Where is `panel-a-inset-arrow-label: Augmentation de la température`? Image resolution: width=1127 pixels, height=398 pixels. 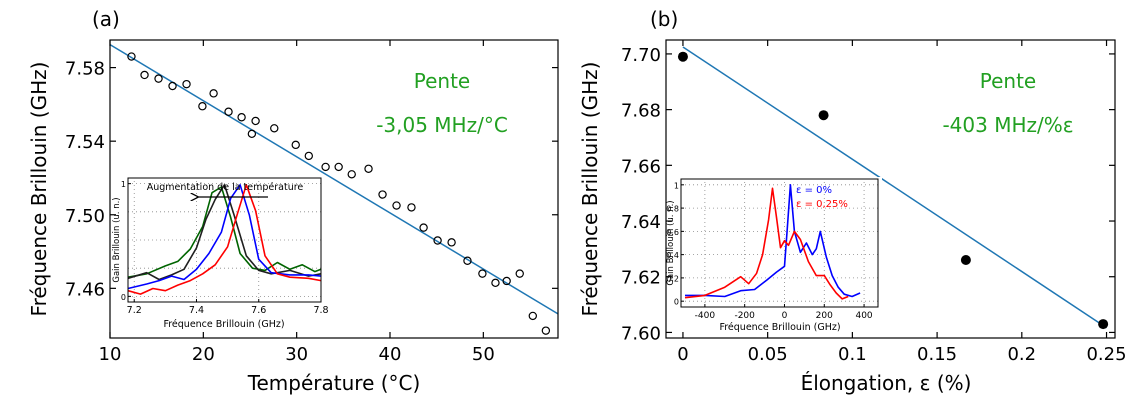 panel-a-inset-arrow-label: Augmentation de la température is located at coordinates (225, 187).